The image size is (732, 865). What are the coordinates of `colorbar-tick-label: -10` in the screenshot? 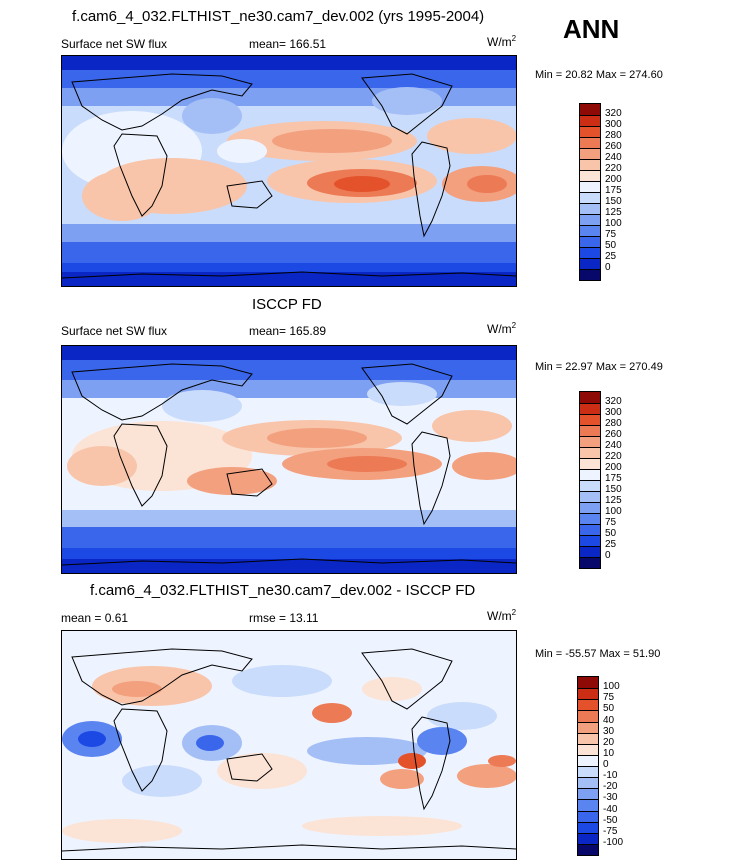 It's located at (610, 776).